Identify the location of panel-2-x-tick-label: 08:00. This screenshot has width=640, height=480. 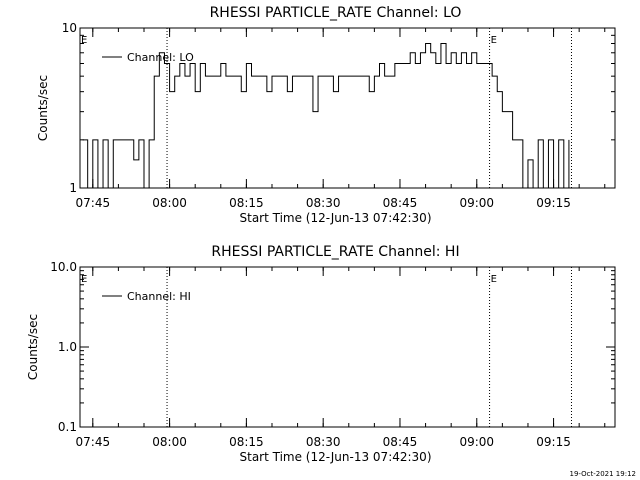
(169, 442).